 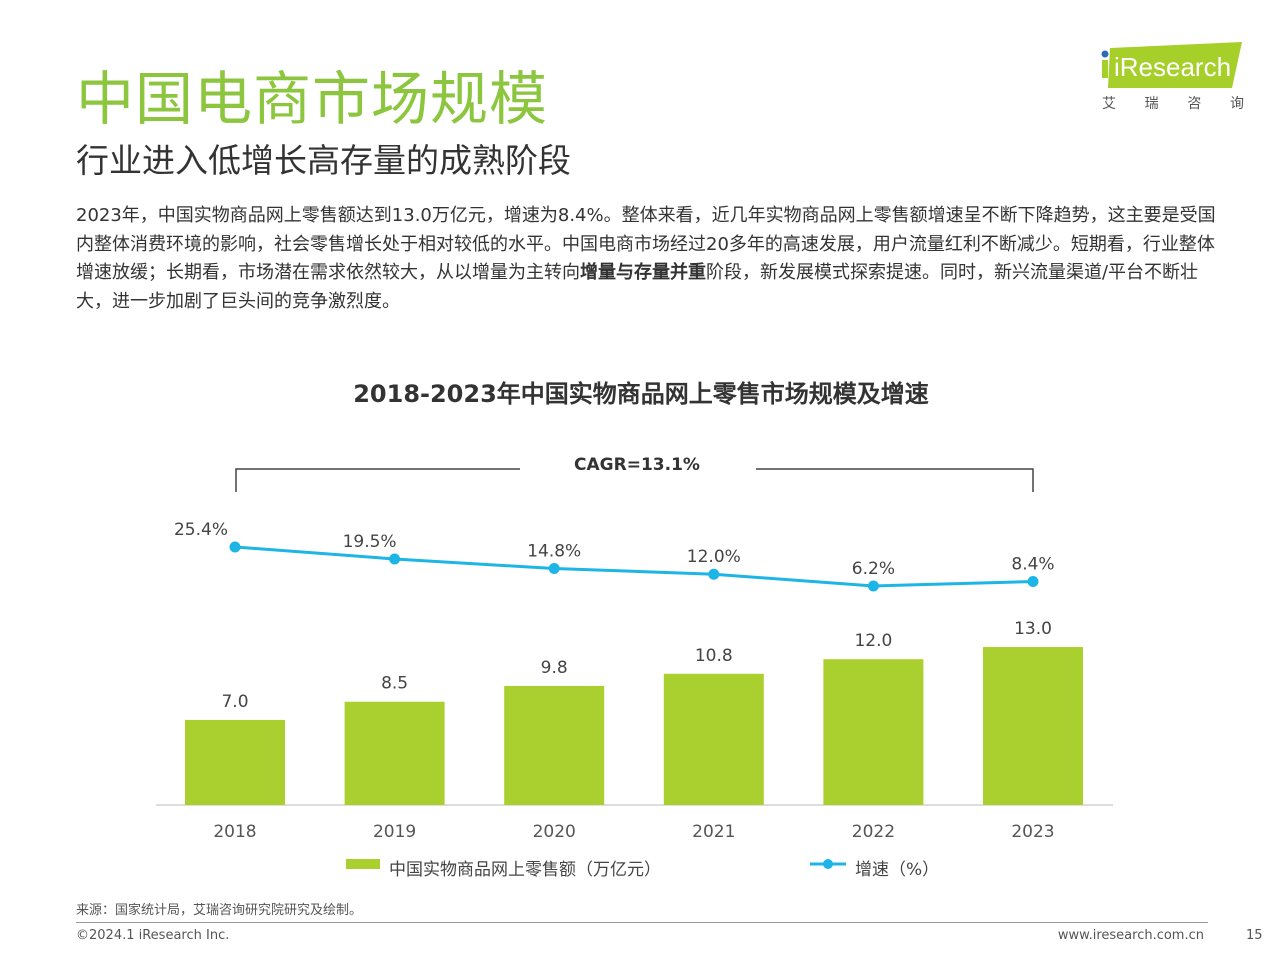 I want to click on bar-2023, so click(x=1033, y=726).